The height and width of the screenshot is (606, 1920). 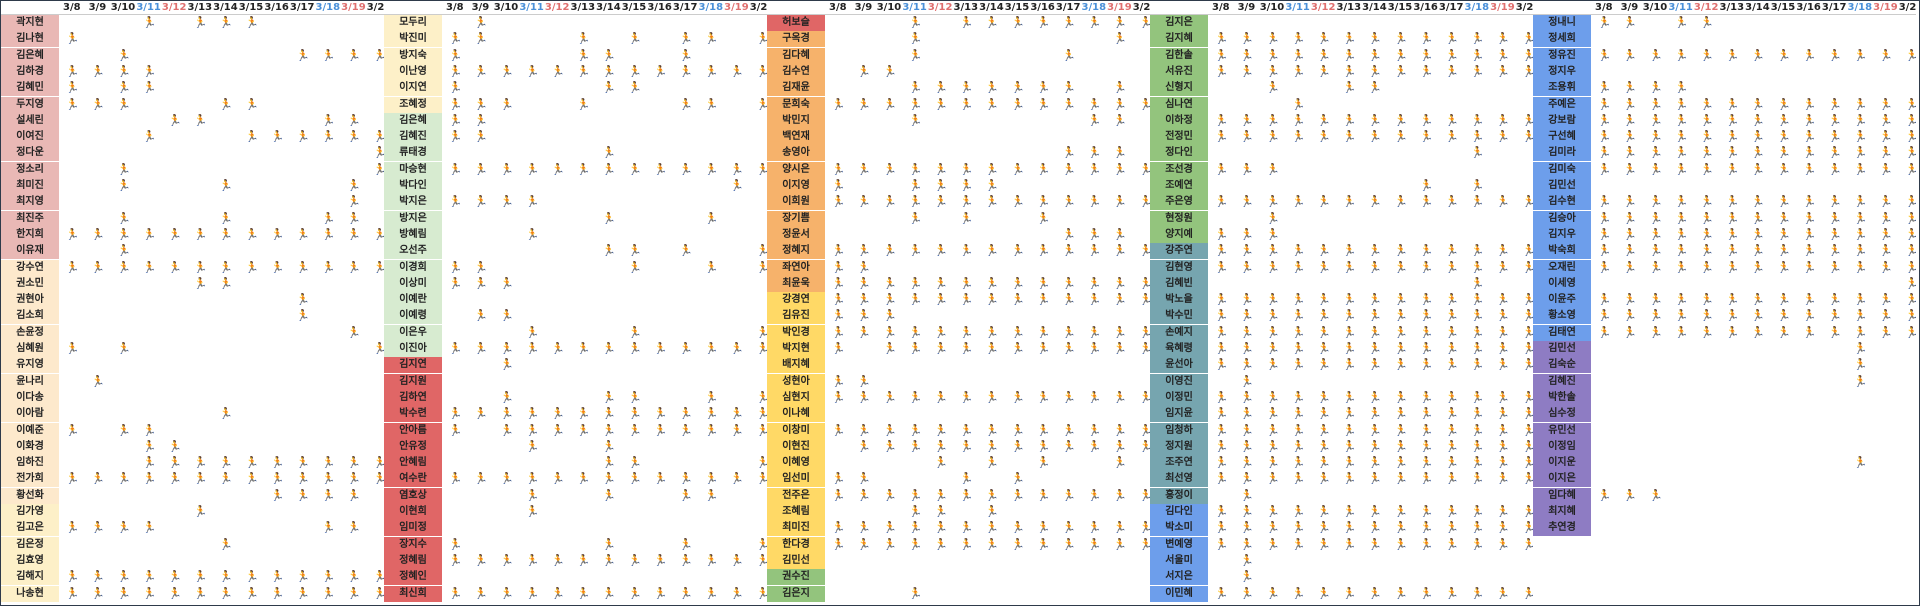 I want to click on member-row: 정유진🏃🏃🏃🏃🏃🏃🏃🏃🏃🏃🏃🏃🏃, so click(x=1724, y=55).